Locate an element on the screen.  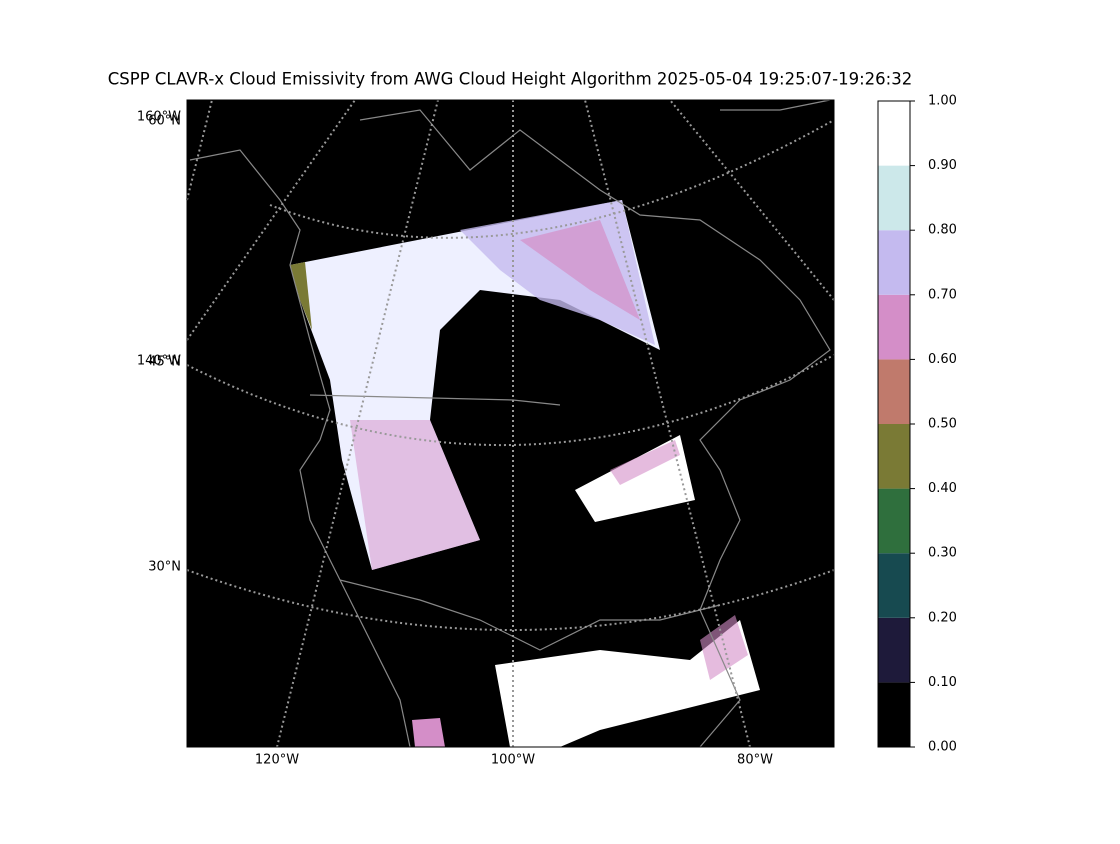
border is located at coordinates (530, 615).